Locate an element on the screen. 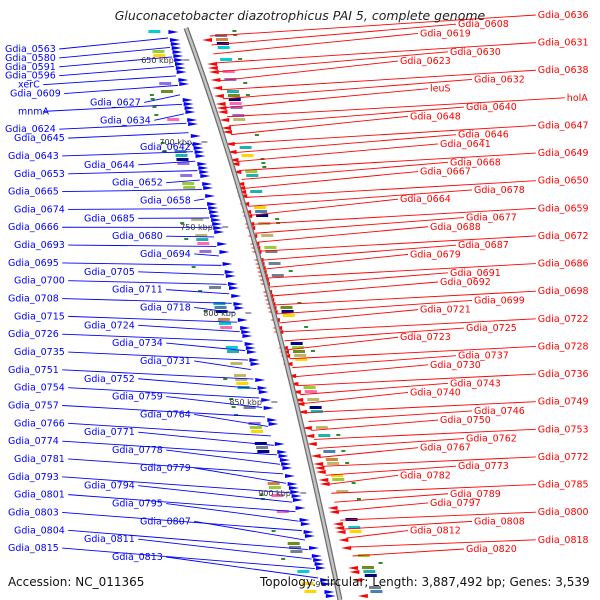 The image size is (600, 600). gene-label: Gdia_0766 is located at coordinates (39, 423).